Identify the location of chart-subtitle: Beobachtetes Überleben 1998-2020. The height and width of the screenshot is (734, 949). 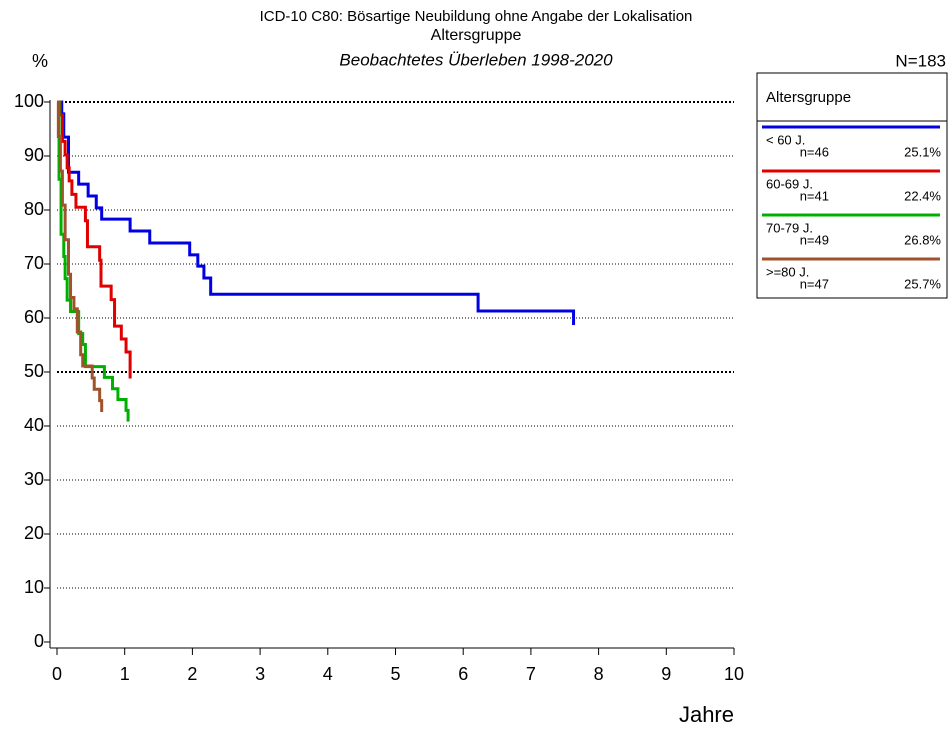
(476, 59).